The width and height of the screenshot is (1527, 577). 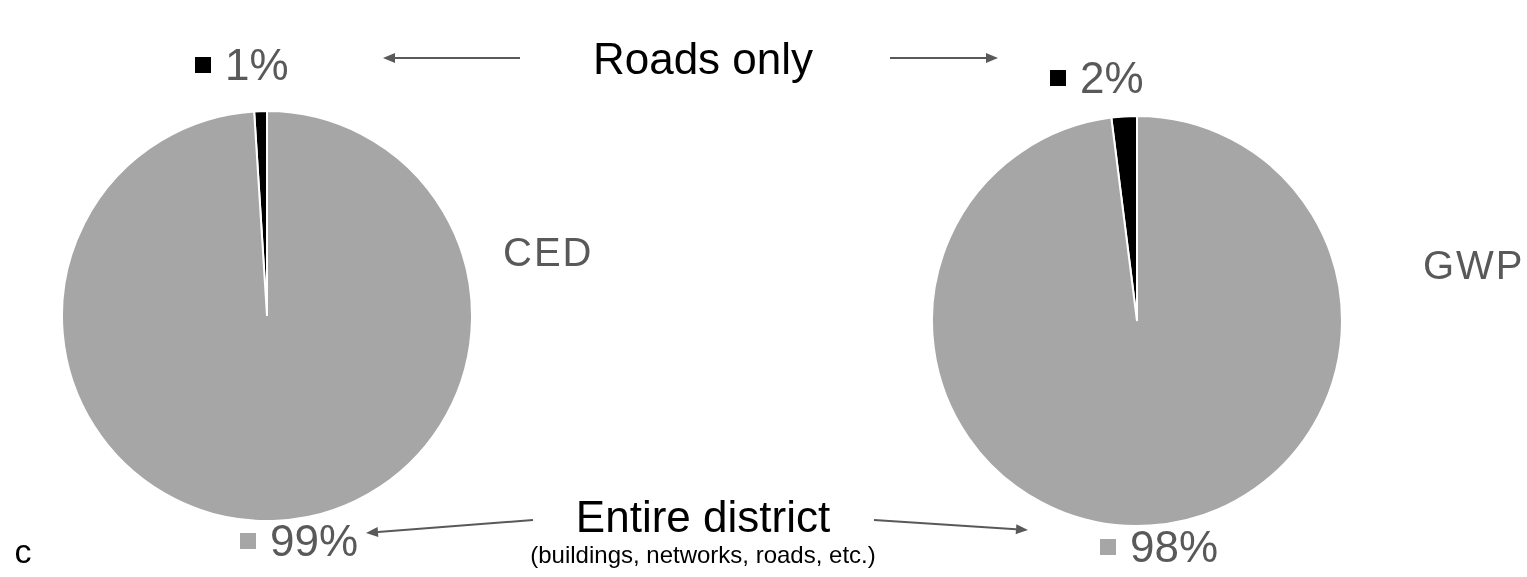 What do you see at coordinates (703, 517) in the screenshot?
I see `text: Entire district` at bounding box center [703, 517].